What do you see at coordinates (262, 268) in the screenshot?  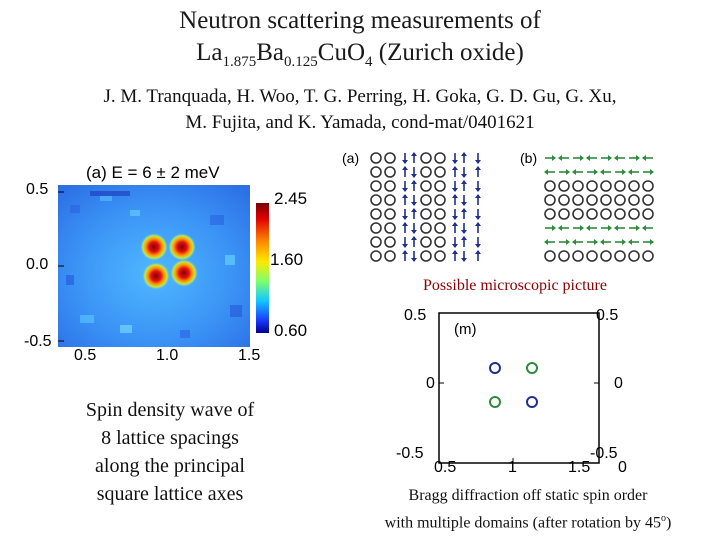 I see `heatmap-colorbar` at bounding box center [262, 268].